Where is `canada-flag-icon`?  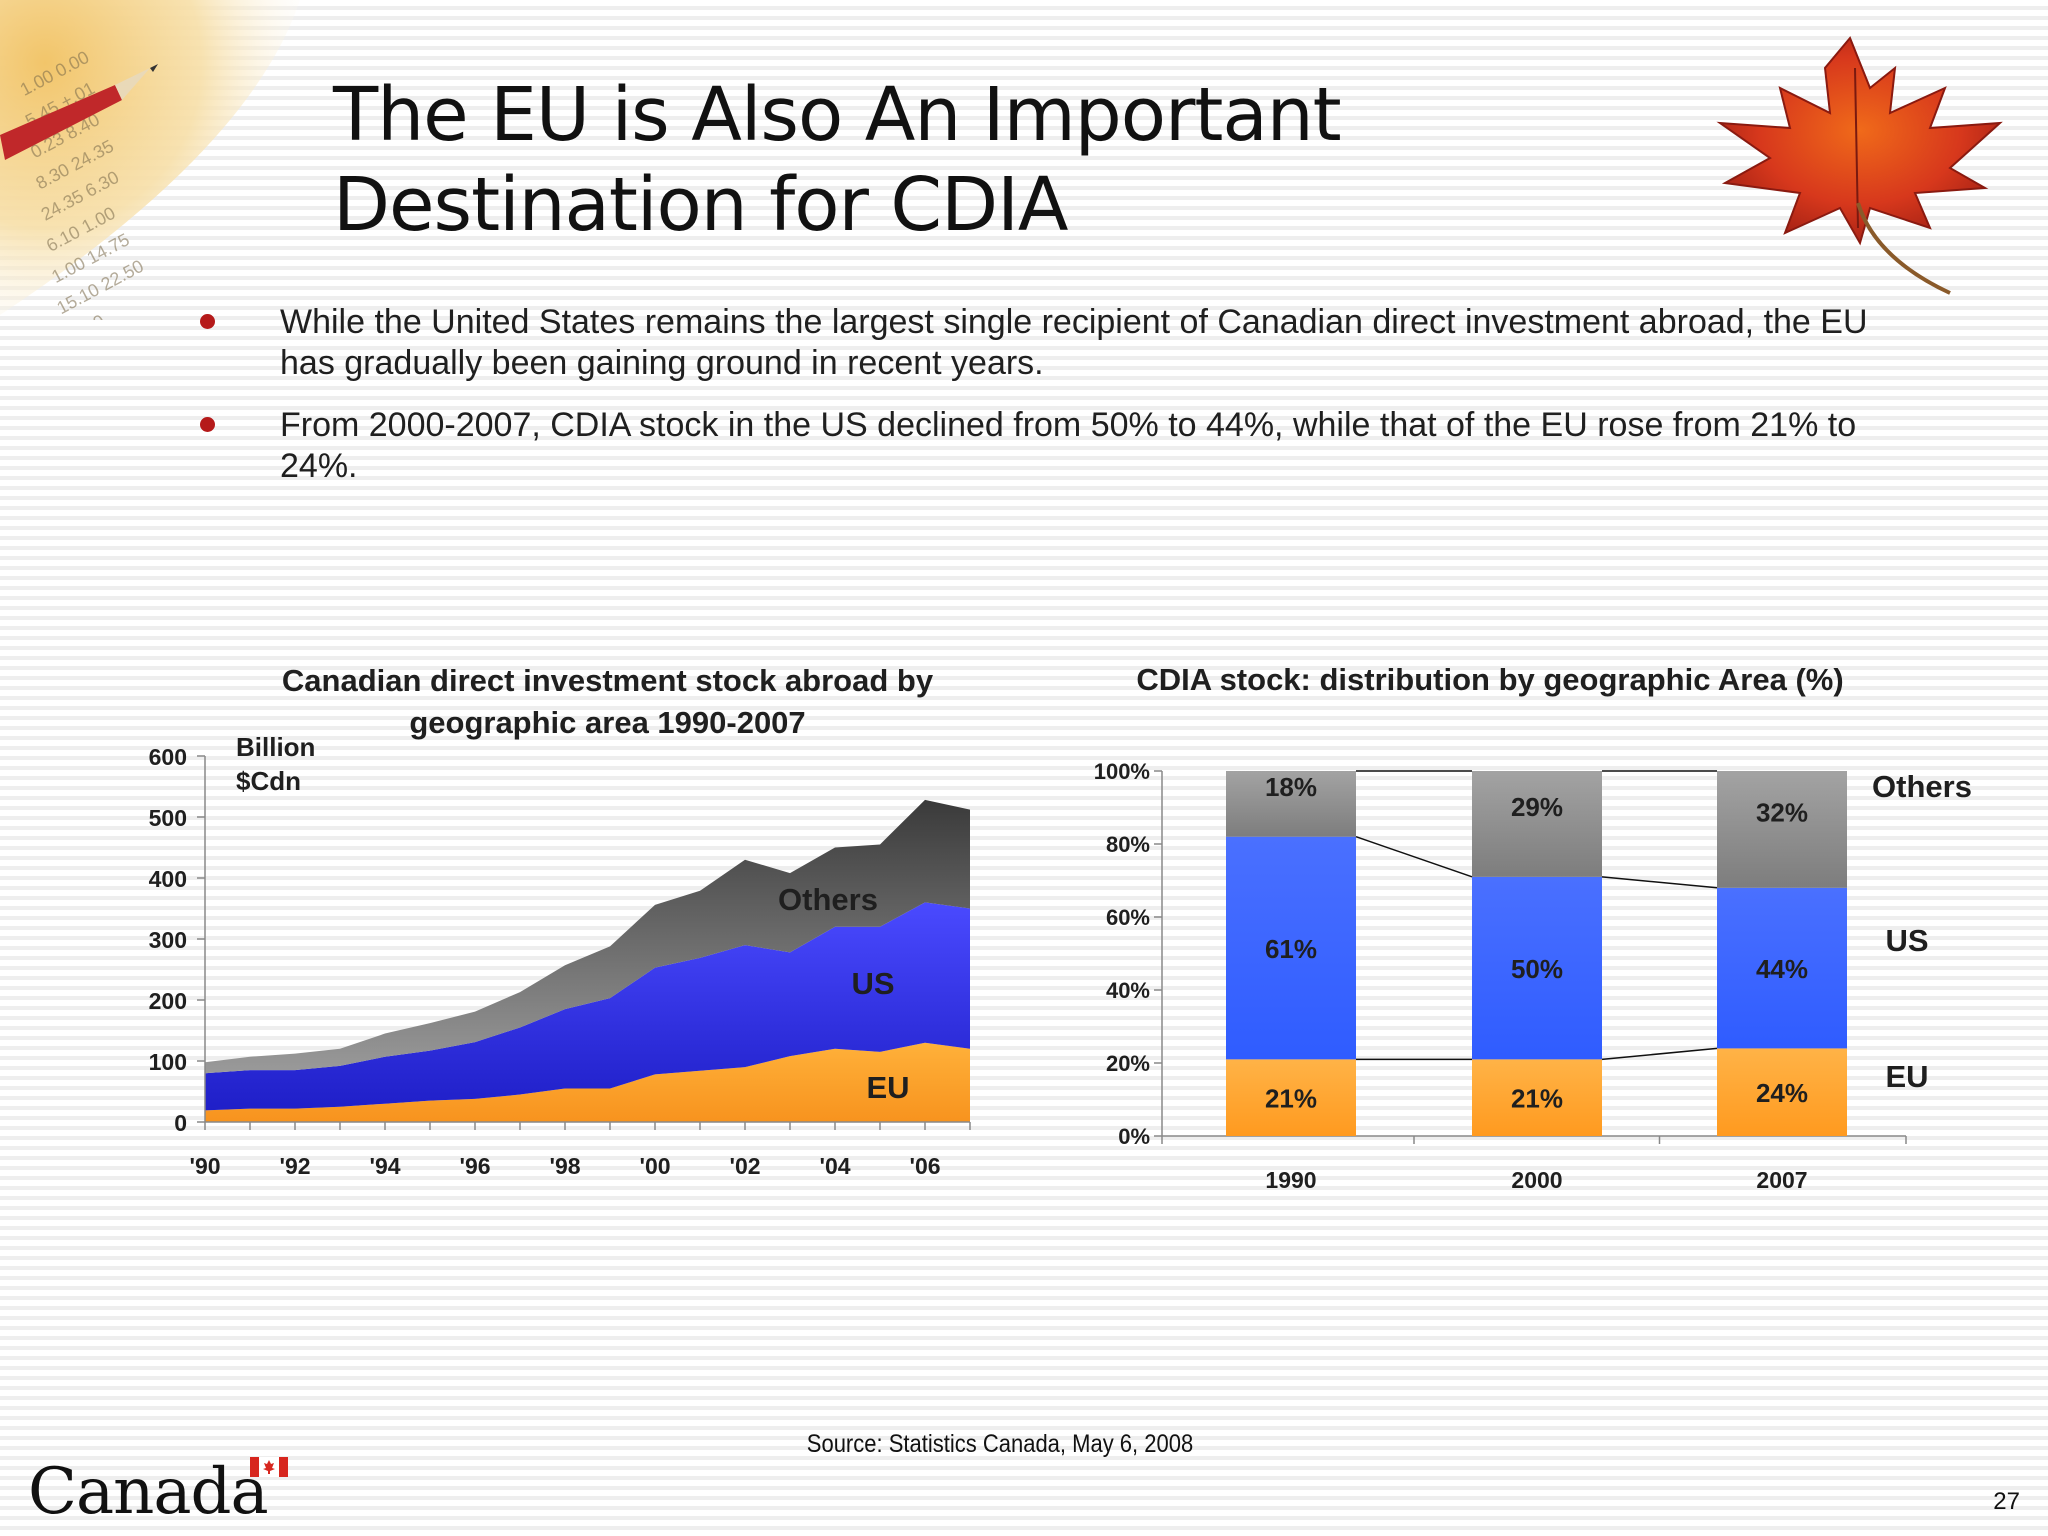
canada-flag-icon is located at coordinates (269, 1467).